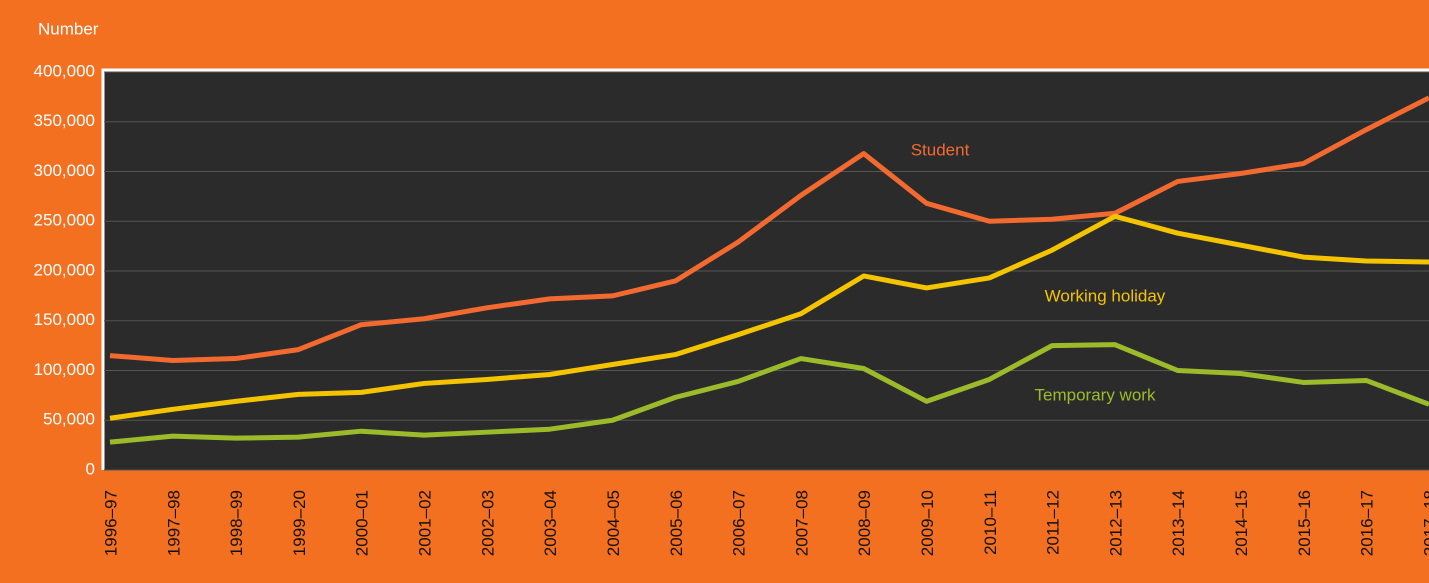 This screenshot has width=1429, height=583. What do you see at coordinates (1178, 523) in the screenshot?
I see `x-tick-label: 2013–14` at bounding box center [1178, 523].